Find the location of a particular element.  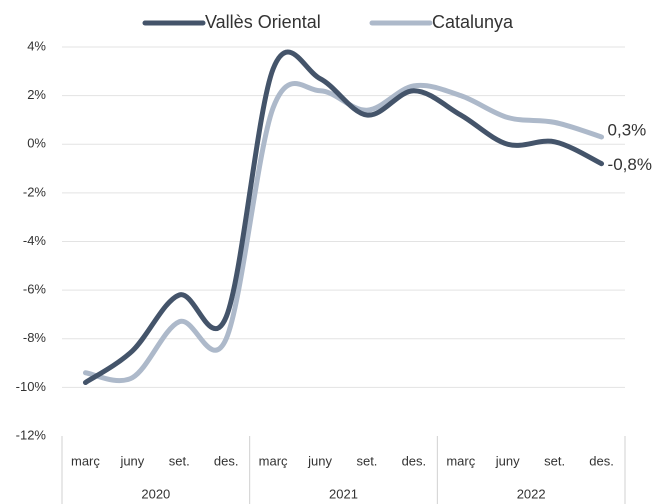

y-tick-label: 4% is located at coordinates (36, 45).